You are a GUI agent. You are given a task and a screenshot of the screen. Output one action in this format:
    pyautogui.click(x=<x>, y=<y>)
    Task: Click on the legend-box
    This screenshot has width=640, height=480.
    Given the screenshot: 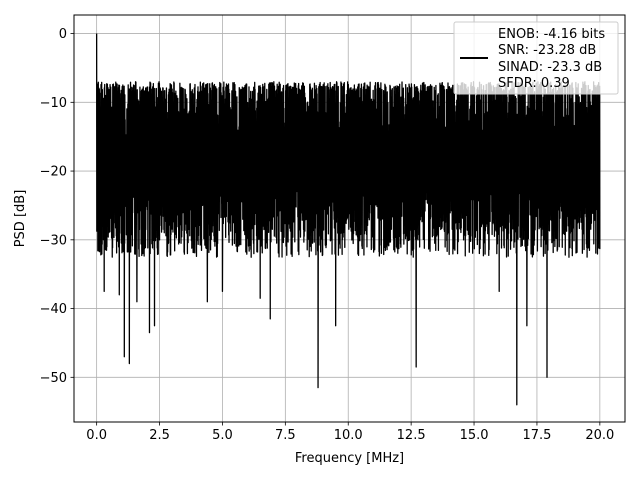 What is the action you would take?
    pyautogui.click(x=536, y=58)
    